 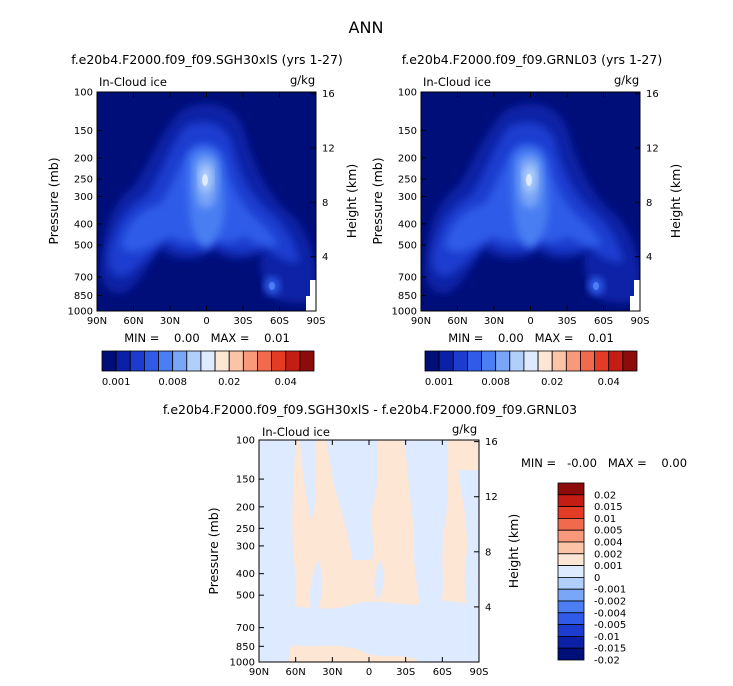 I want to click on panel-1-colorbar: 0.001 0.008 0.02 0.04, so click(x=208, y=369).